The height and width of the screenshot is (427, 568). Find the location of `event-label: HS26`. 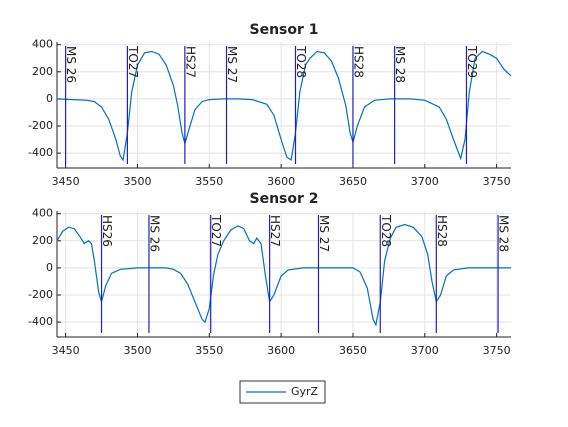

event-label: HS26 is located at coordinates (107, 231).